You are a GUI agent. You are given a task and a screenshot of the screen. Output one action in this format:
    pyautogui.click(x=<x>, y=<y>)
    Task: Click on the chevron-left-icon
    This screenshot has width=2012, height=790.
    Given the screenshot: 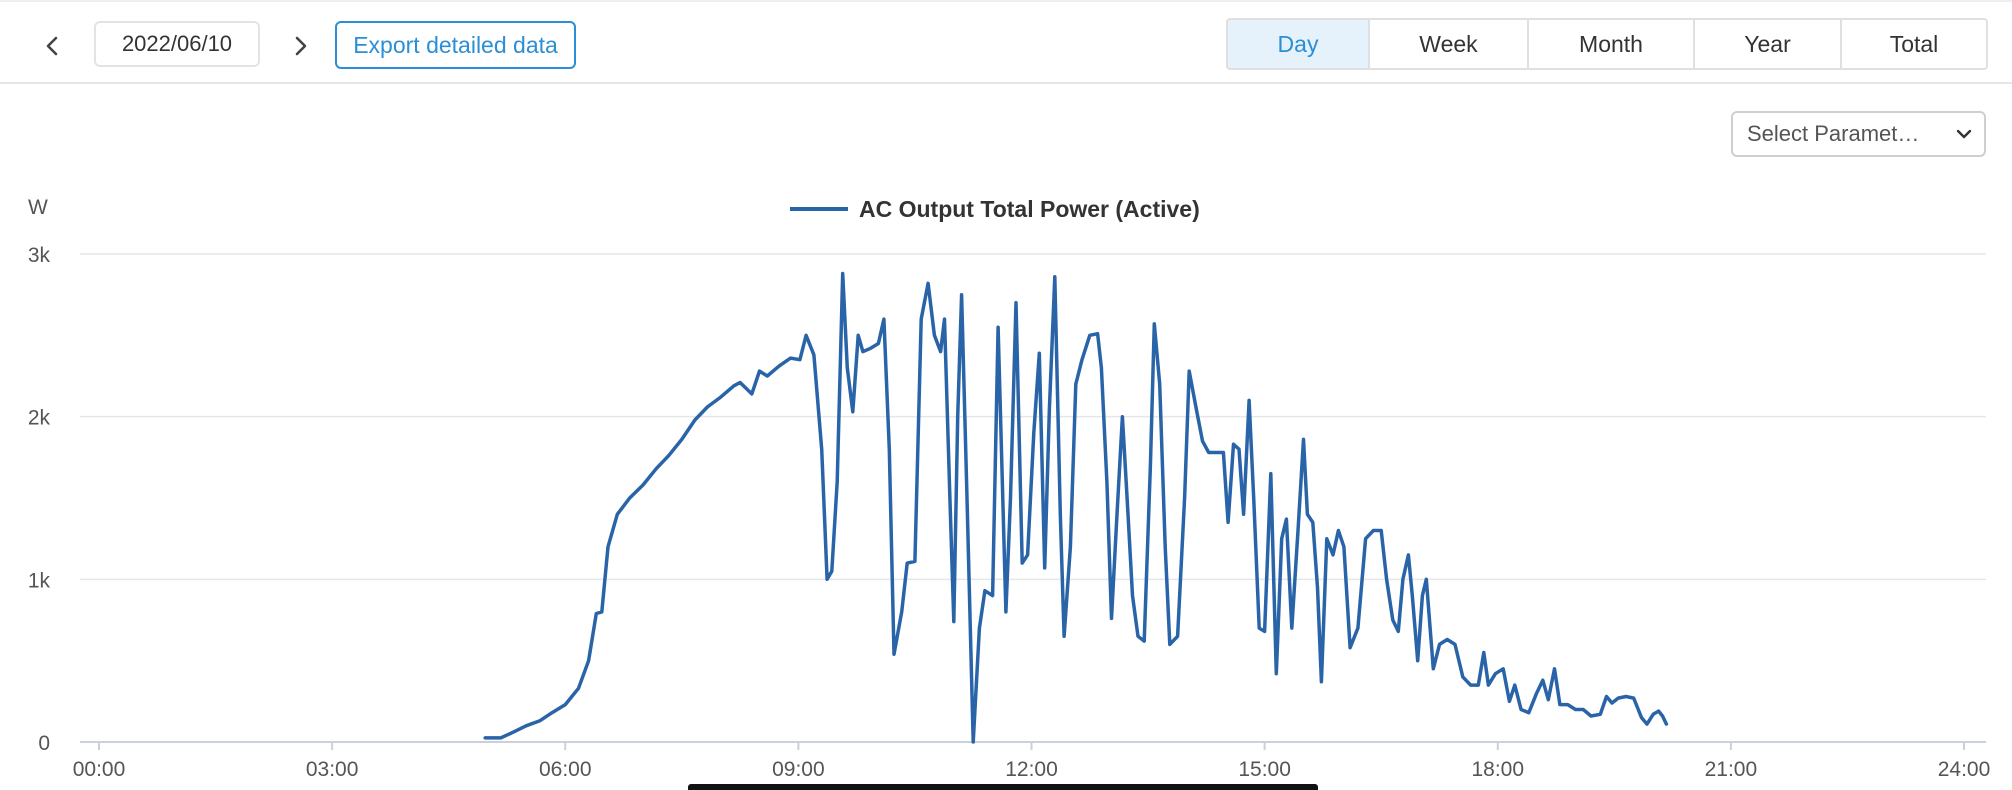 What is the action you would take?
    pyautogui.click(x=52, y=46)
    